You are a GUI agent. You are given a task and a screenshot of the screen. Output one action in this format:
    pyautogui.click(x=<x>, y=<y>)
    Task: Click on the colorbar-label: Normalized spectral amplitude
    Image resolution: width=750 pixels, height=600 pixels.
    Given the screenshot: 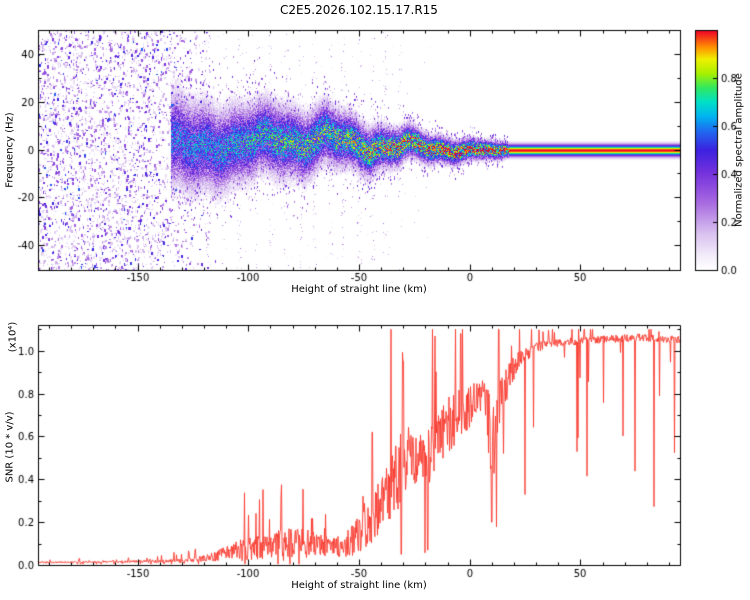 What is the action you would take?
    pyautogui.click(x=739, y=150)
    